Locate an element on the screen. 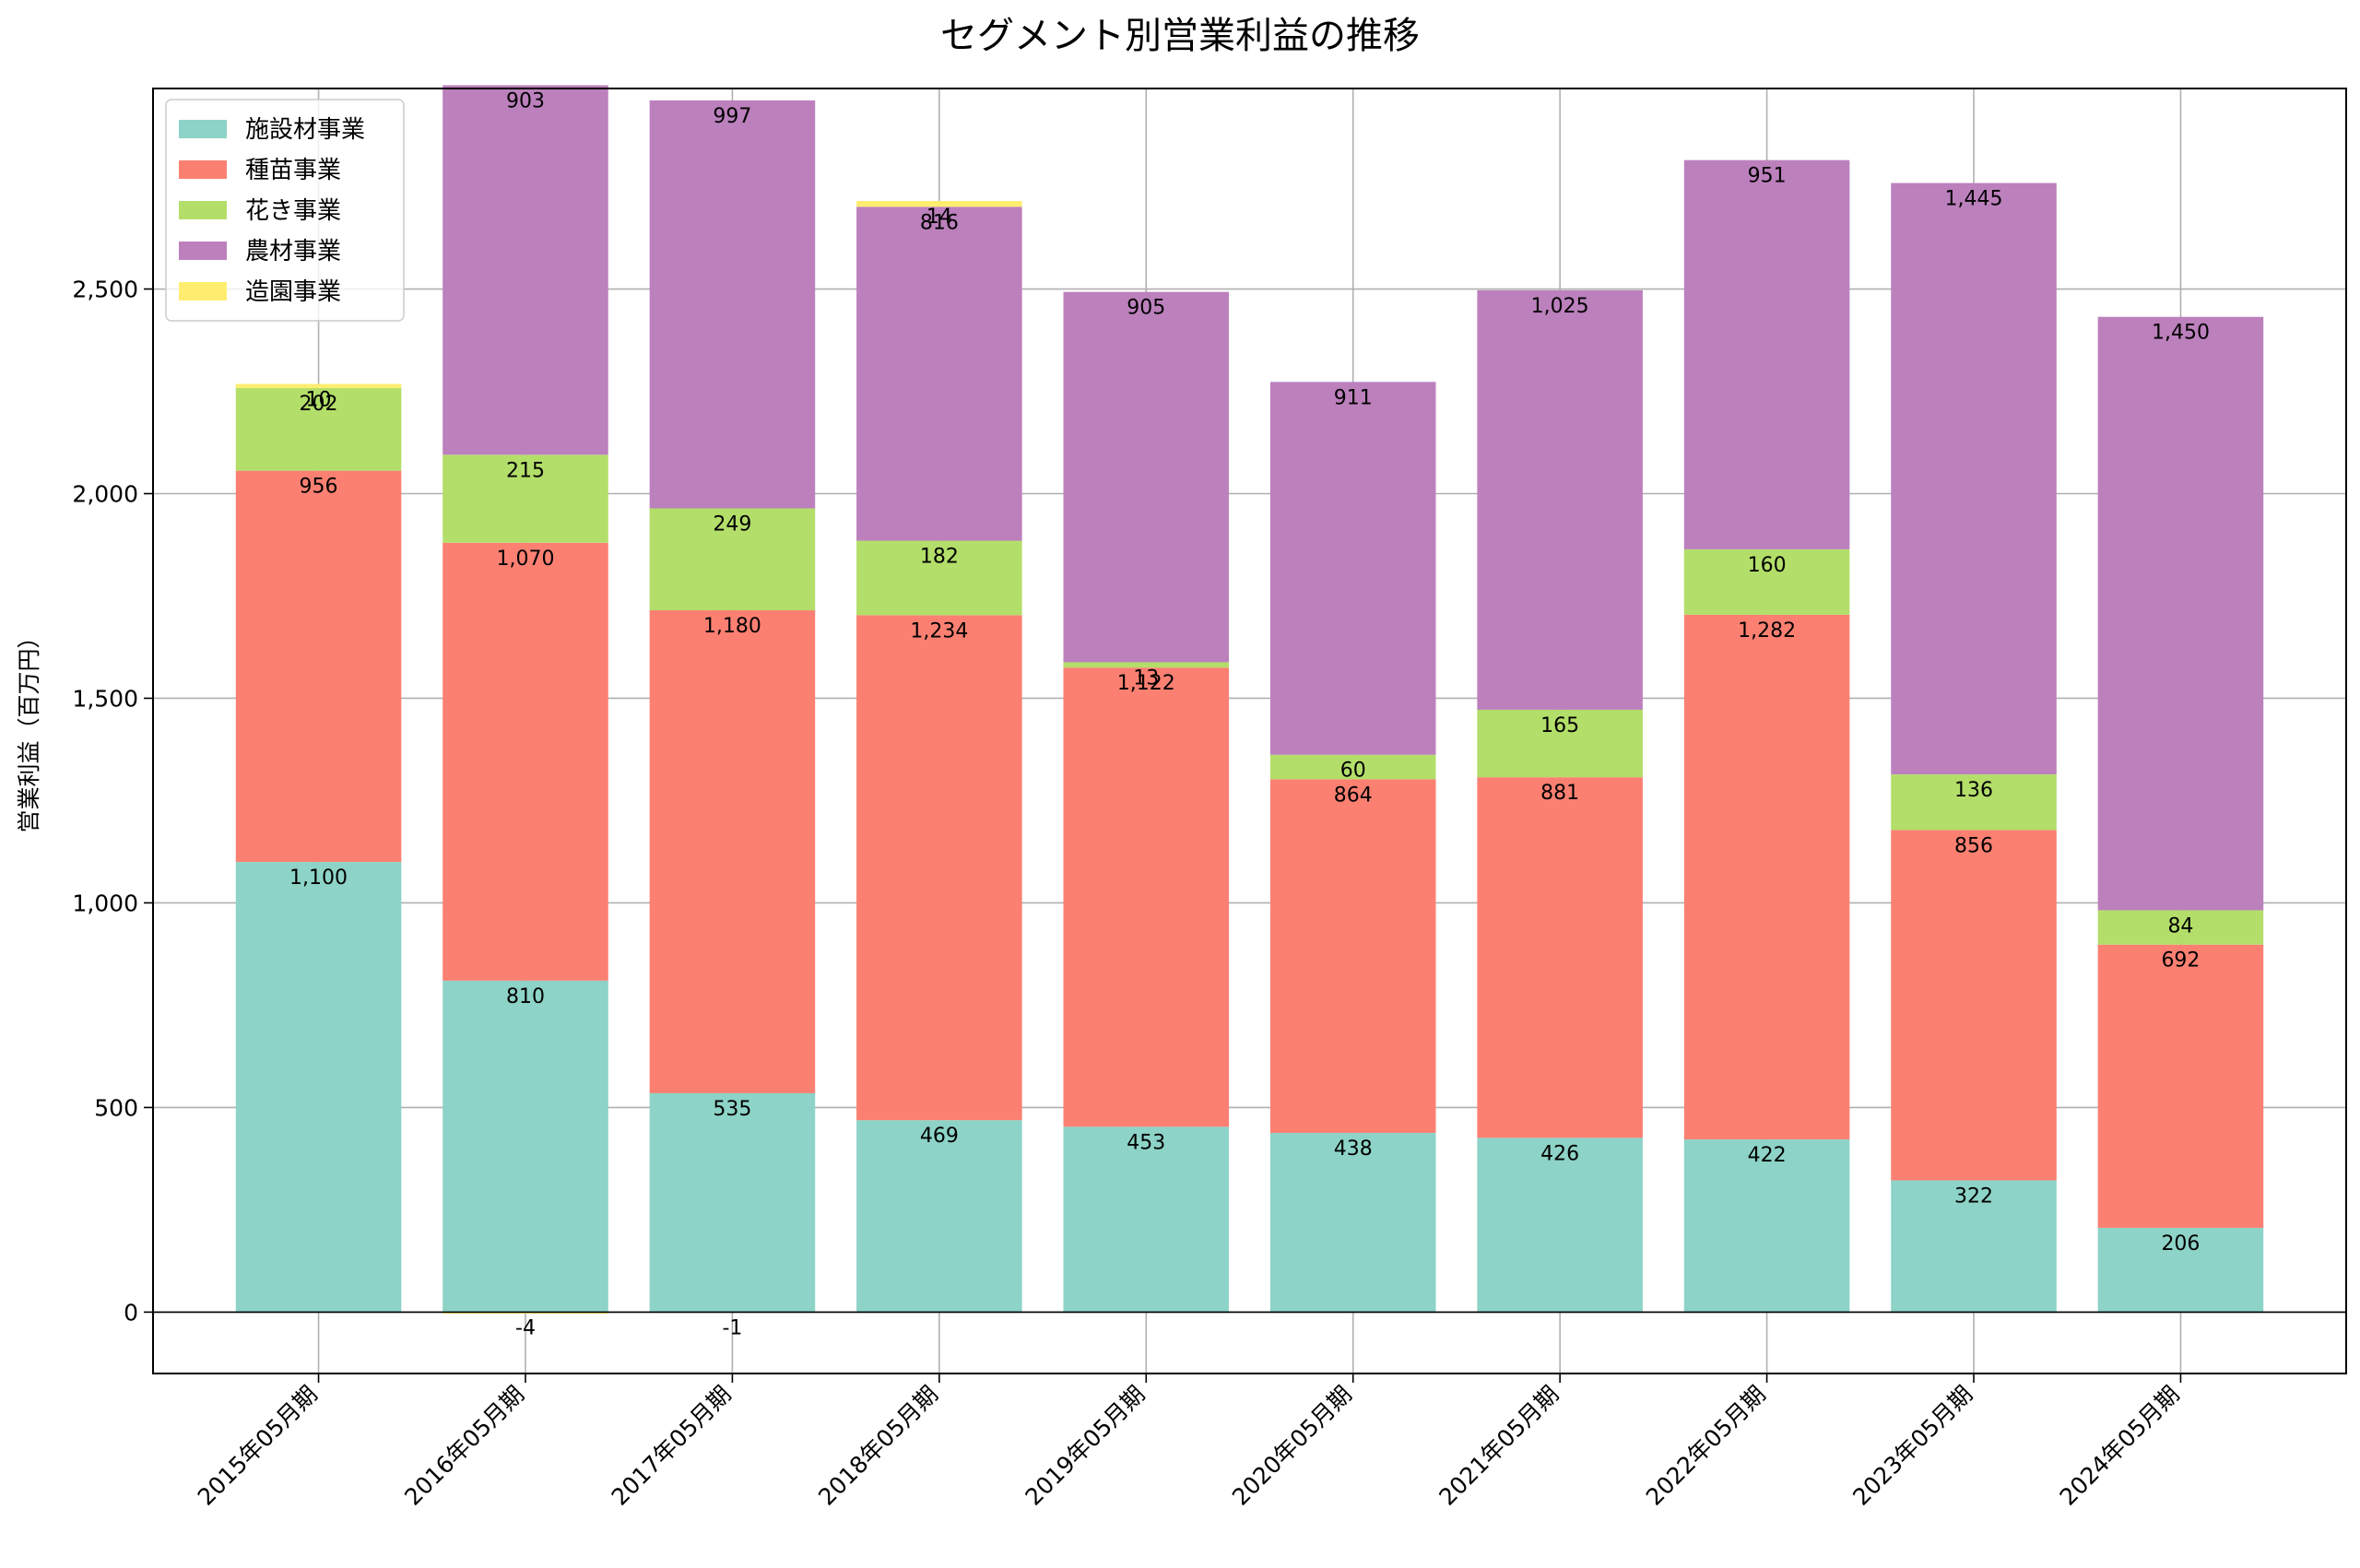  data-label: 84 is located at coordinates (2180, 926).